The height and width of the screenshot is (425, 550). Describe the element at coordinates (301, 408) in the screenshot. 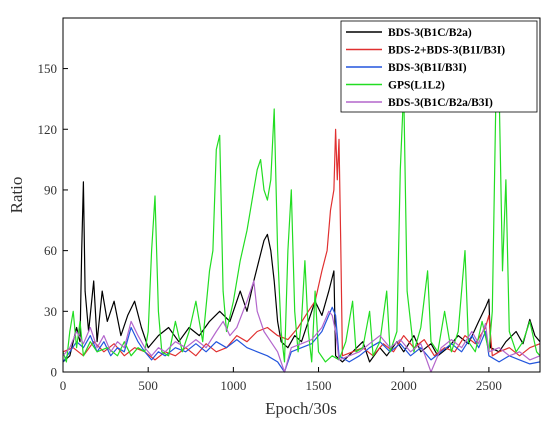

I see `x-axis-label: Epoch/30s` at that location.